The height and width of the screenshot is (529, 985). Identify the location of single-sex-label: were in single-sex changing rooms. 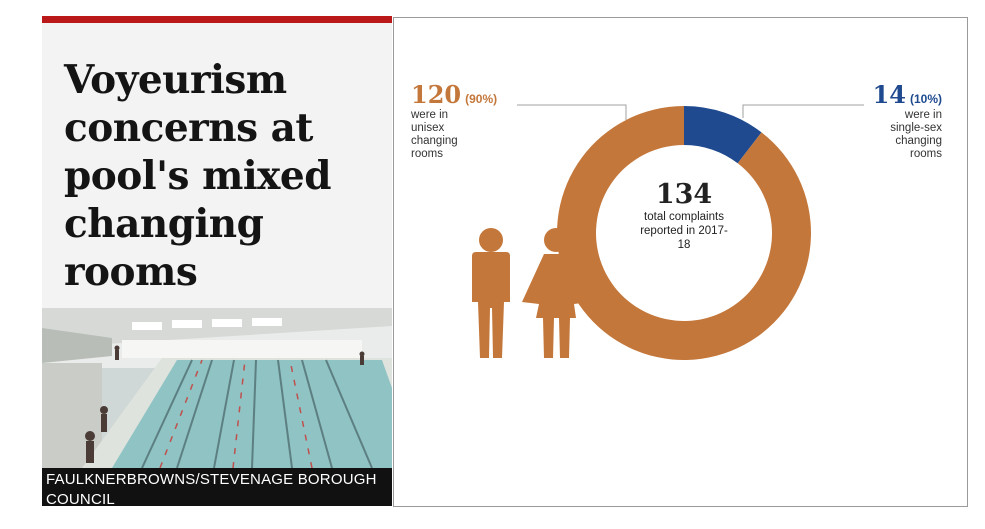
(916, 134).